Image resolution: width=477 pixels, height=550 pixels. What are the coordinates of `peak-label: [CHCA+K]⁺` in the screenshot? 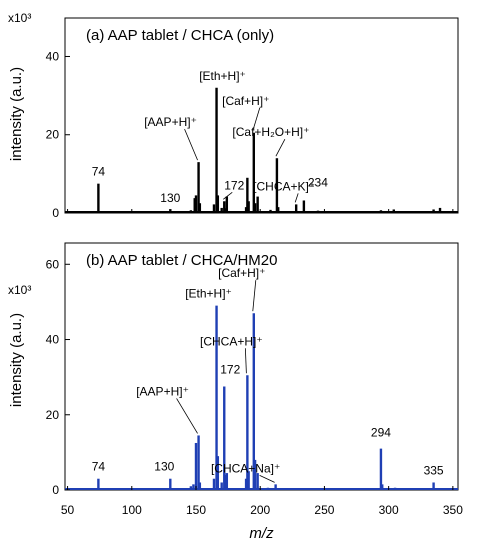 It's located at (284, 186).